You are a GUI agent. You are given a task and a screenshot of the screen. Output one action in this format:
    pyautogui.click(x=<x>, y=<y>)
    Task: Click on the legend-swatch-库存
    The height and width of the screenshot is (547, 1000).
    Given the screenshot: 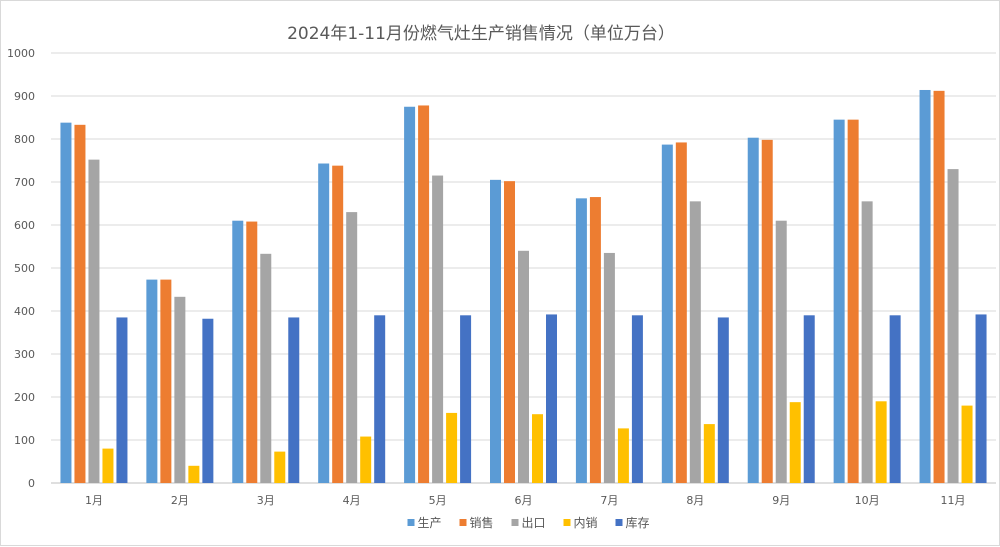 What is the action you would take?
    pyautogui.click(x=619, y=522)
    